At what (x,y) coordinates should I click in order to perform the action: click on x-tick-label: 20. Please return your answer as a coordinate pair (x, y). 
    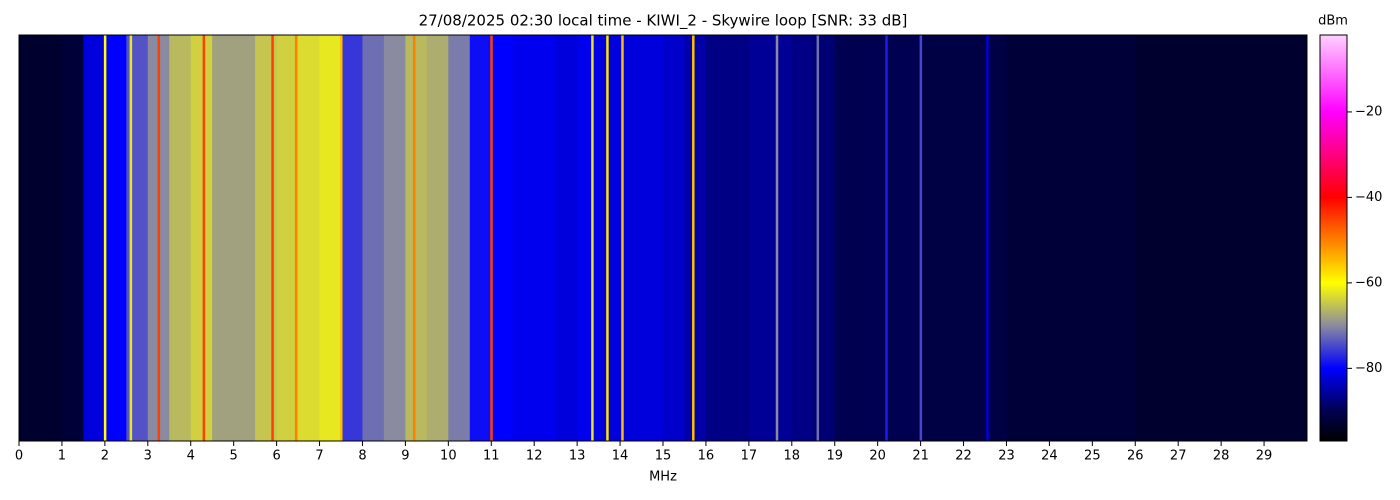
    Looking at the image, I should click on (877, 456).